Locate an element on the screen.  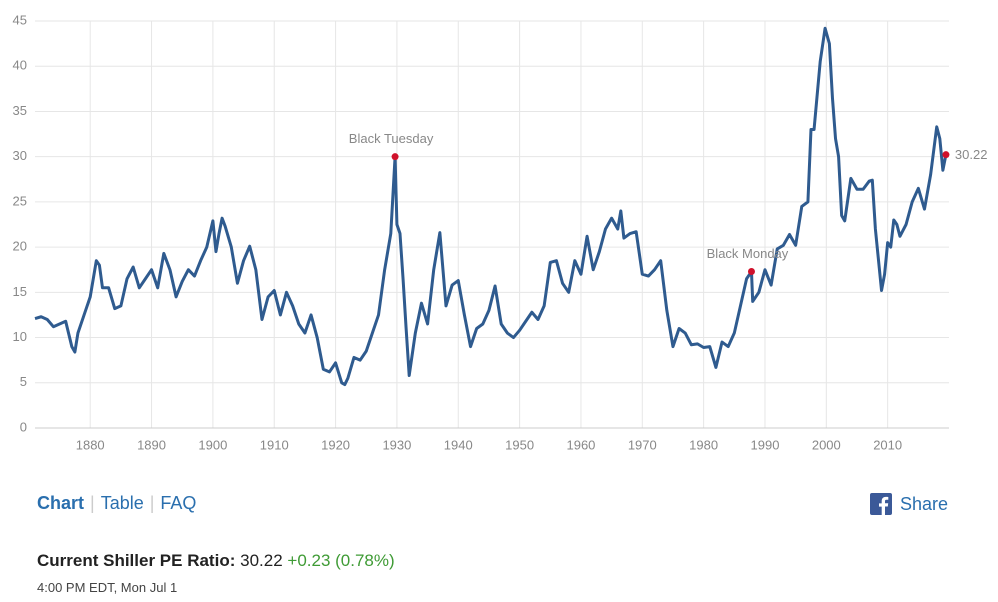
tab: Table is located at coordinates (122, 503).